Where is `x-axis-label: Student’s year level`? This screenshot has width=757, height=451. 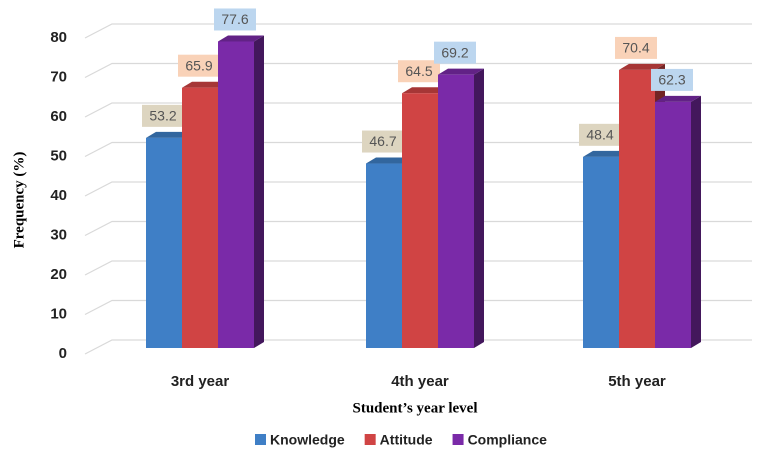
x-axis-label: Student’s year level is located at coordinates (415, 408).